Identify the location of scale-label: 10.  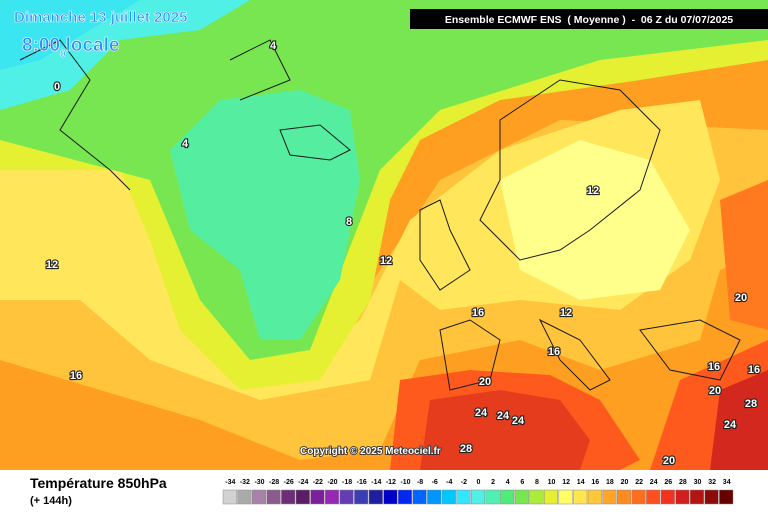
(552, 482).